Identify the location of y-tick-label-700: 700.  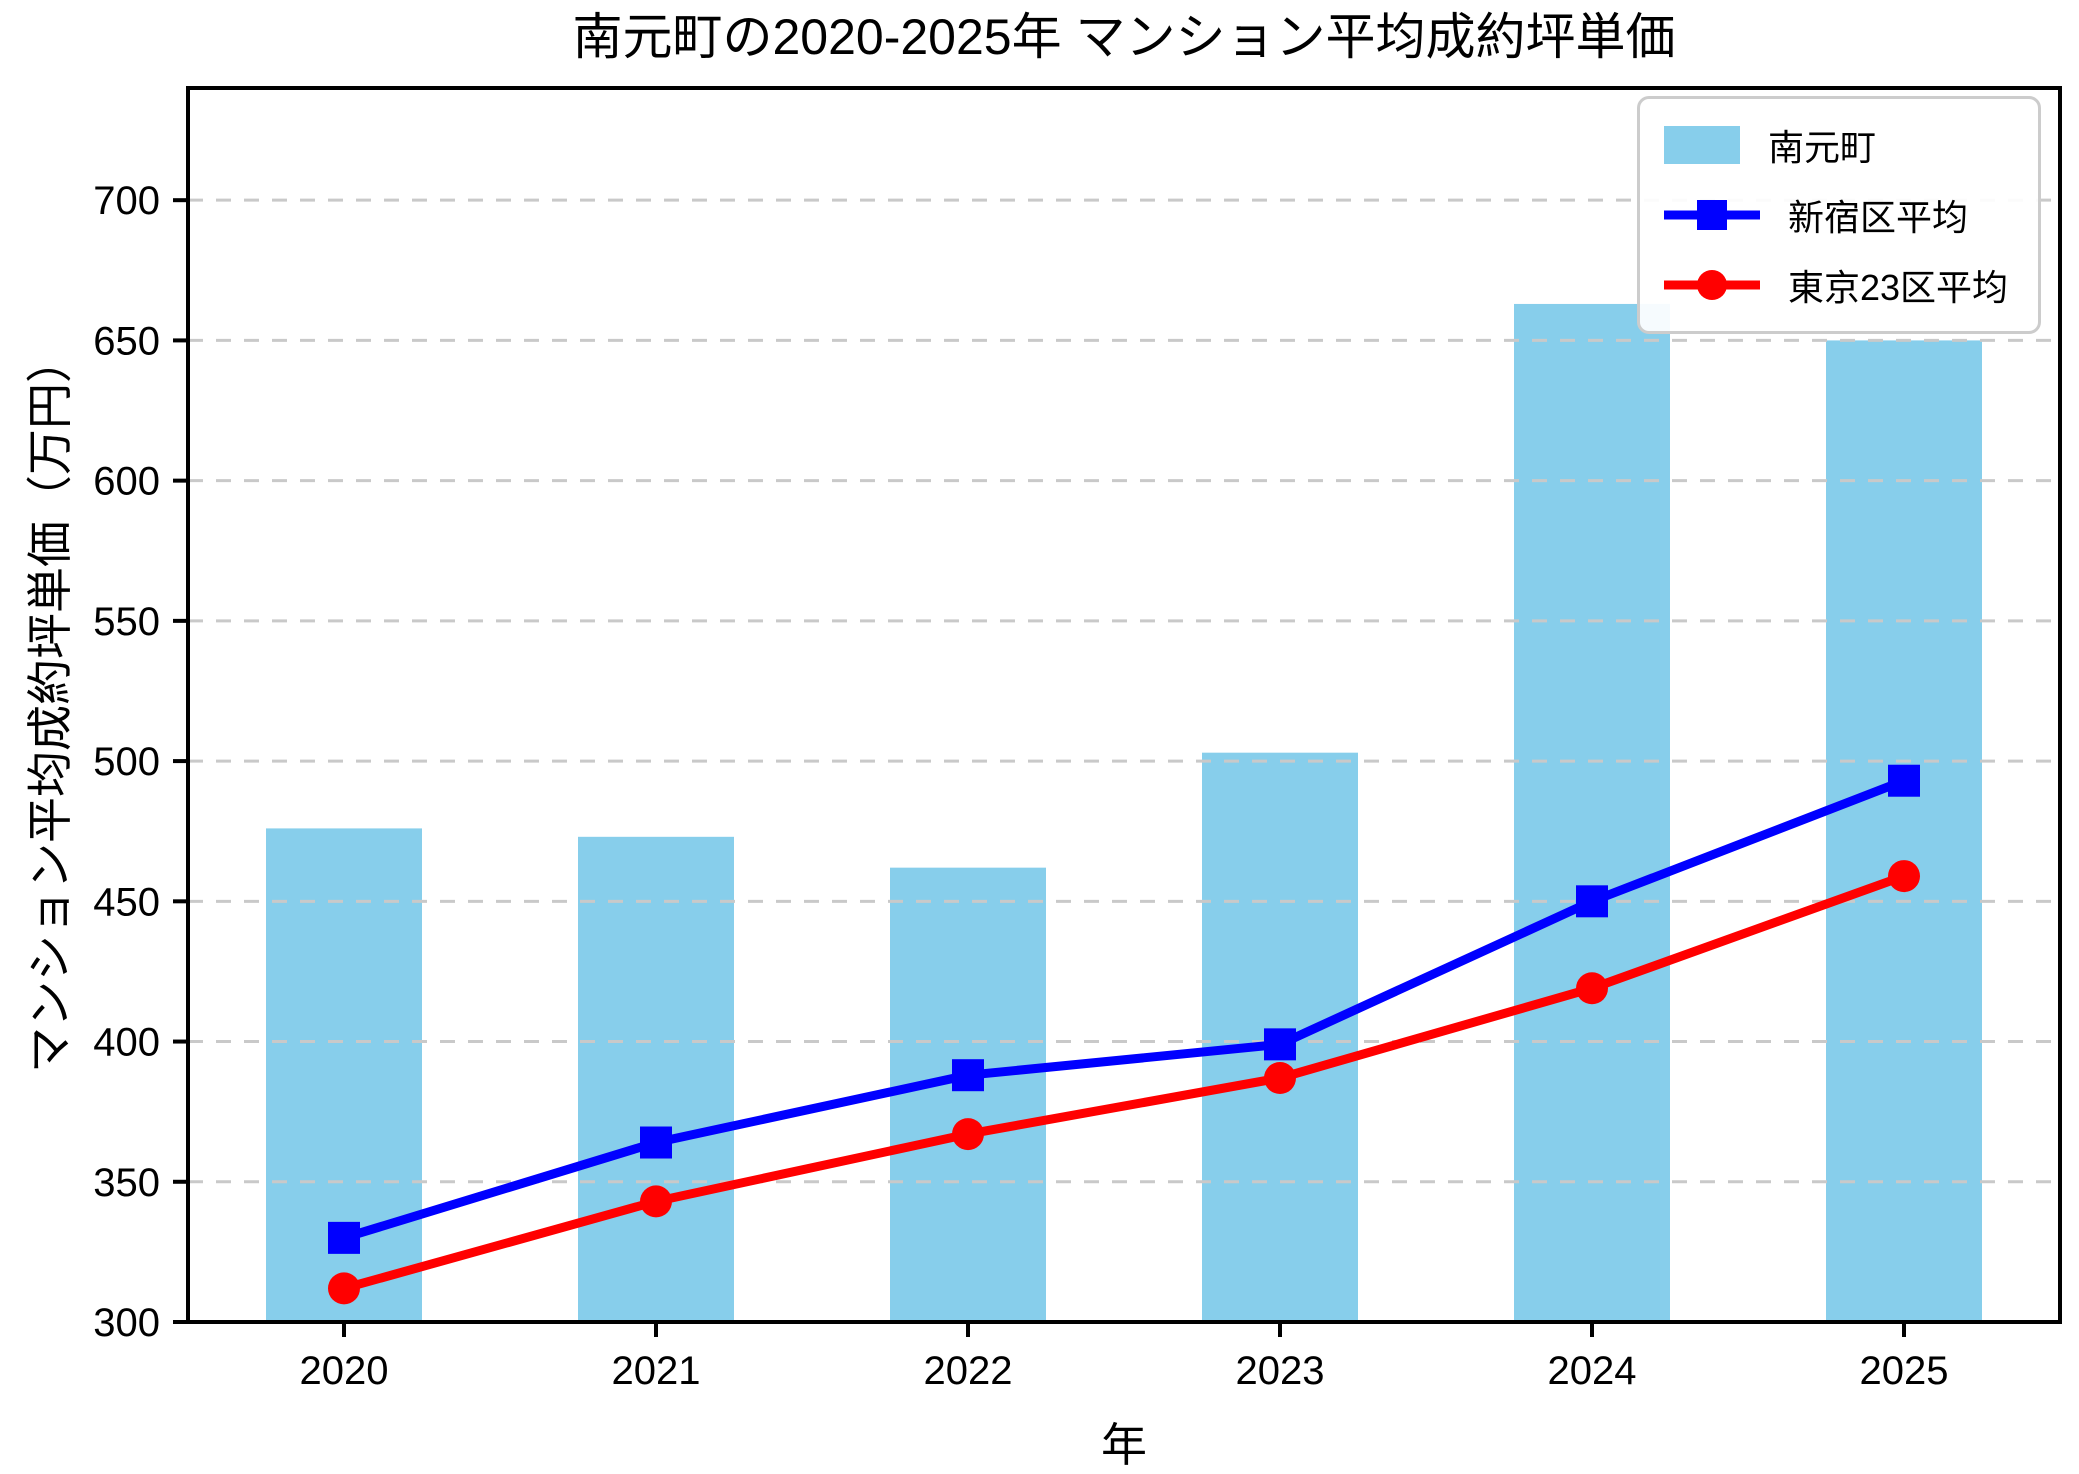
(126, 201).